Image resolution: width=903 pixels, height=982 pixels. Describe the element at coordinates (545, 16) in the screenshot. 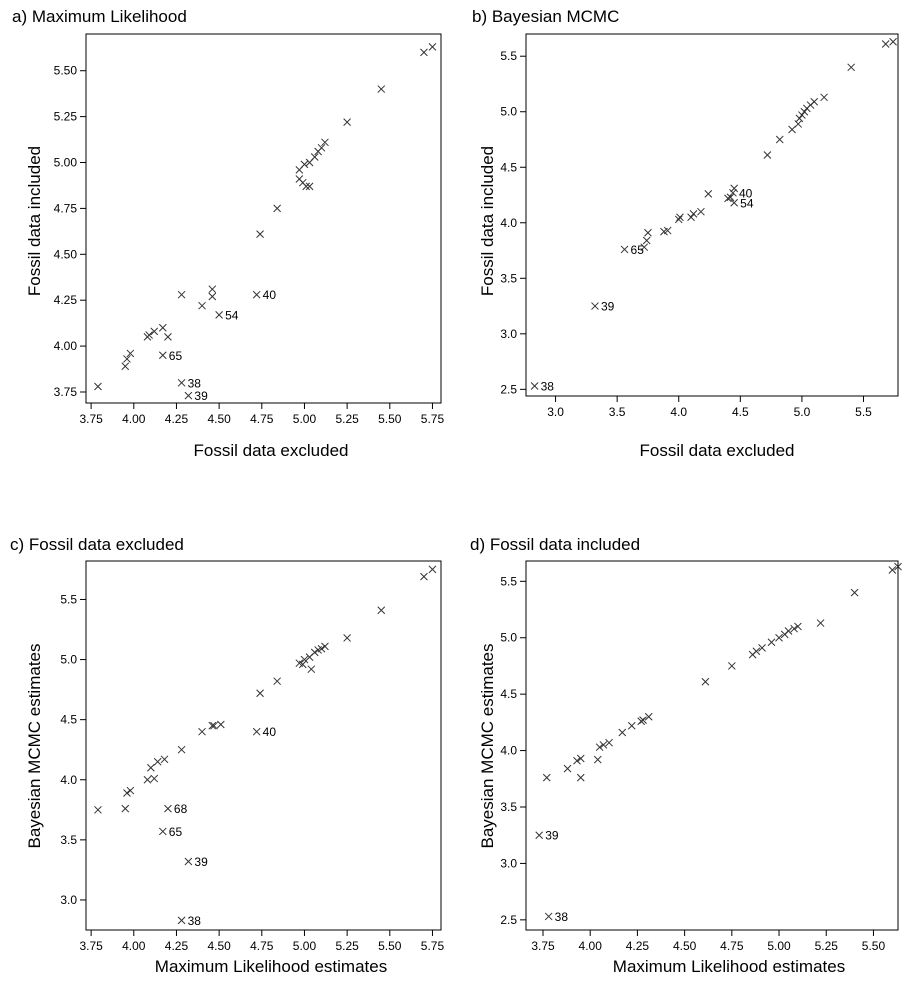

I see `panel-title: b) Bayesian MCMC` at that location.